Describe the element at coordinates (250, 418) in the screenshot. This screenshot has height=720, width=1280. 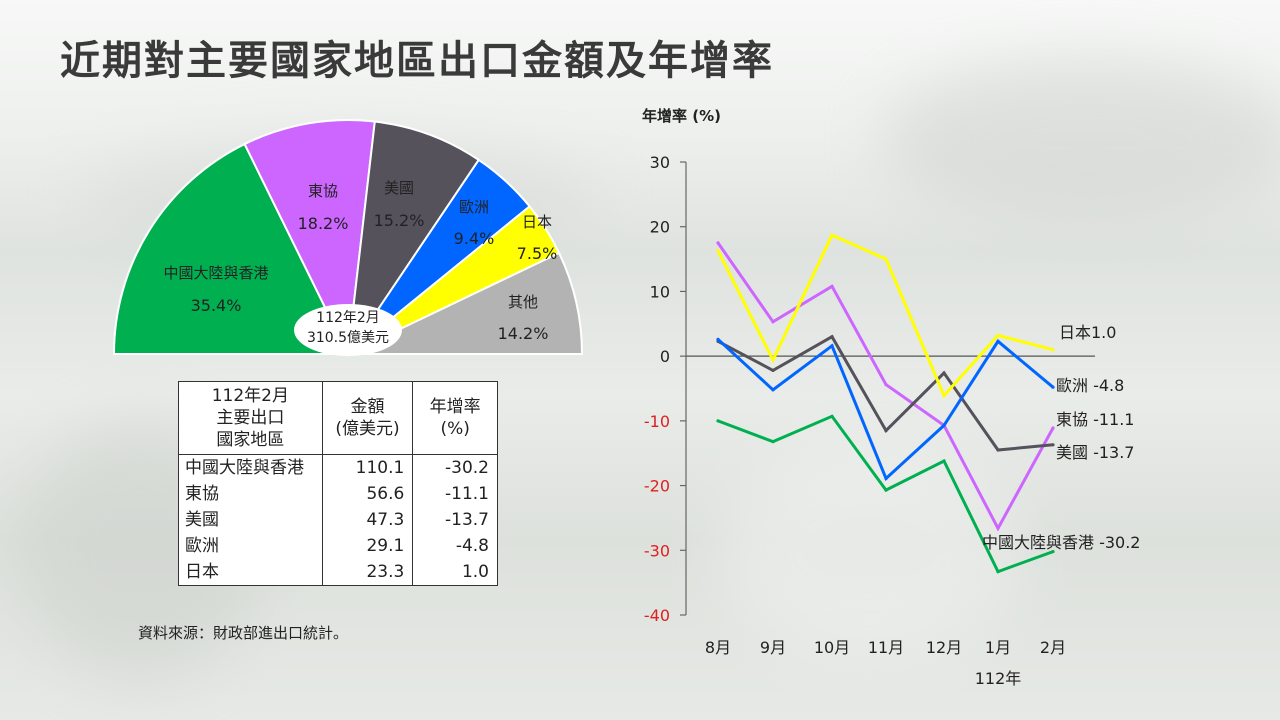
I see `table-header-region: 112年2月 主要出口 國家地區` at that location.